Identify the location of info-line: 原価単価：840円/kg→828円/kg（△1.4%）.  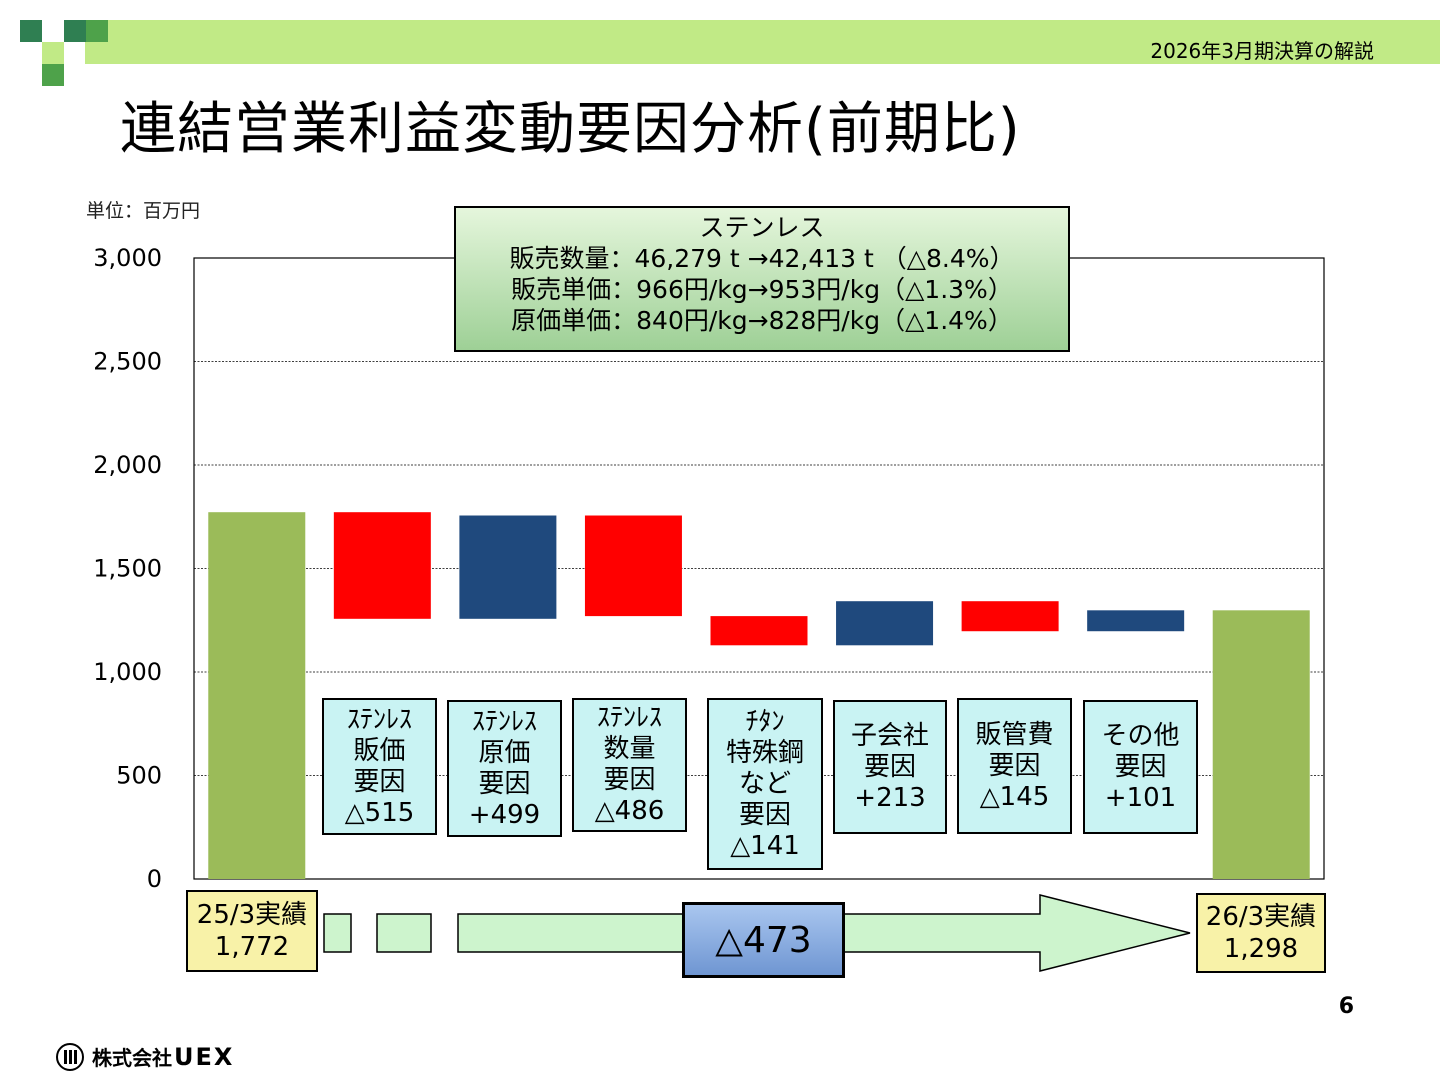
(762, 320).